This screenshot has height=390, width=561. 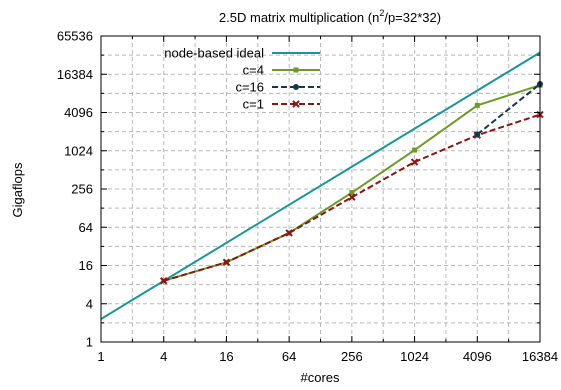 What do you see at coordinates (75, 36) in the screenshot?
I see `y-tick-label: 65536` at bounding box center [75, 36].